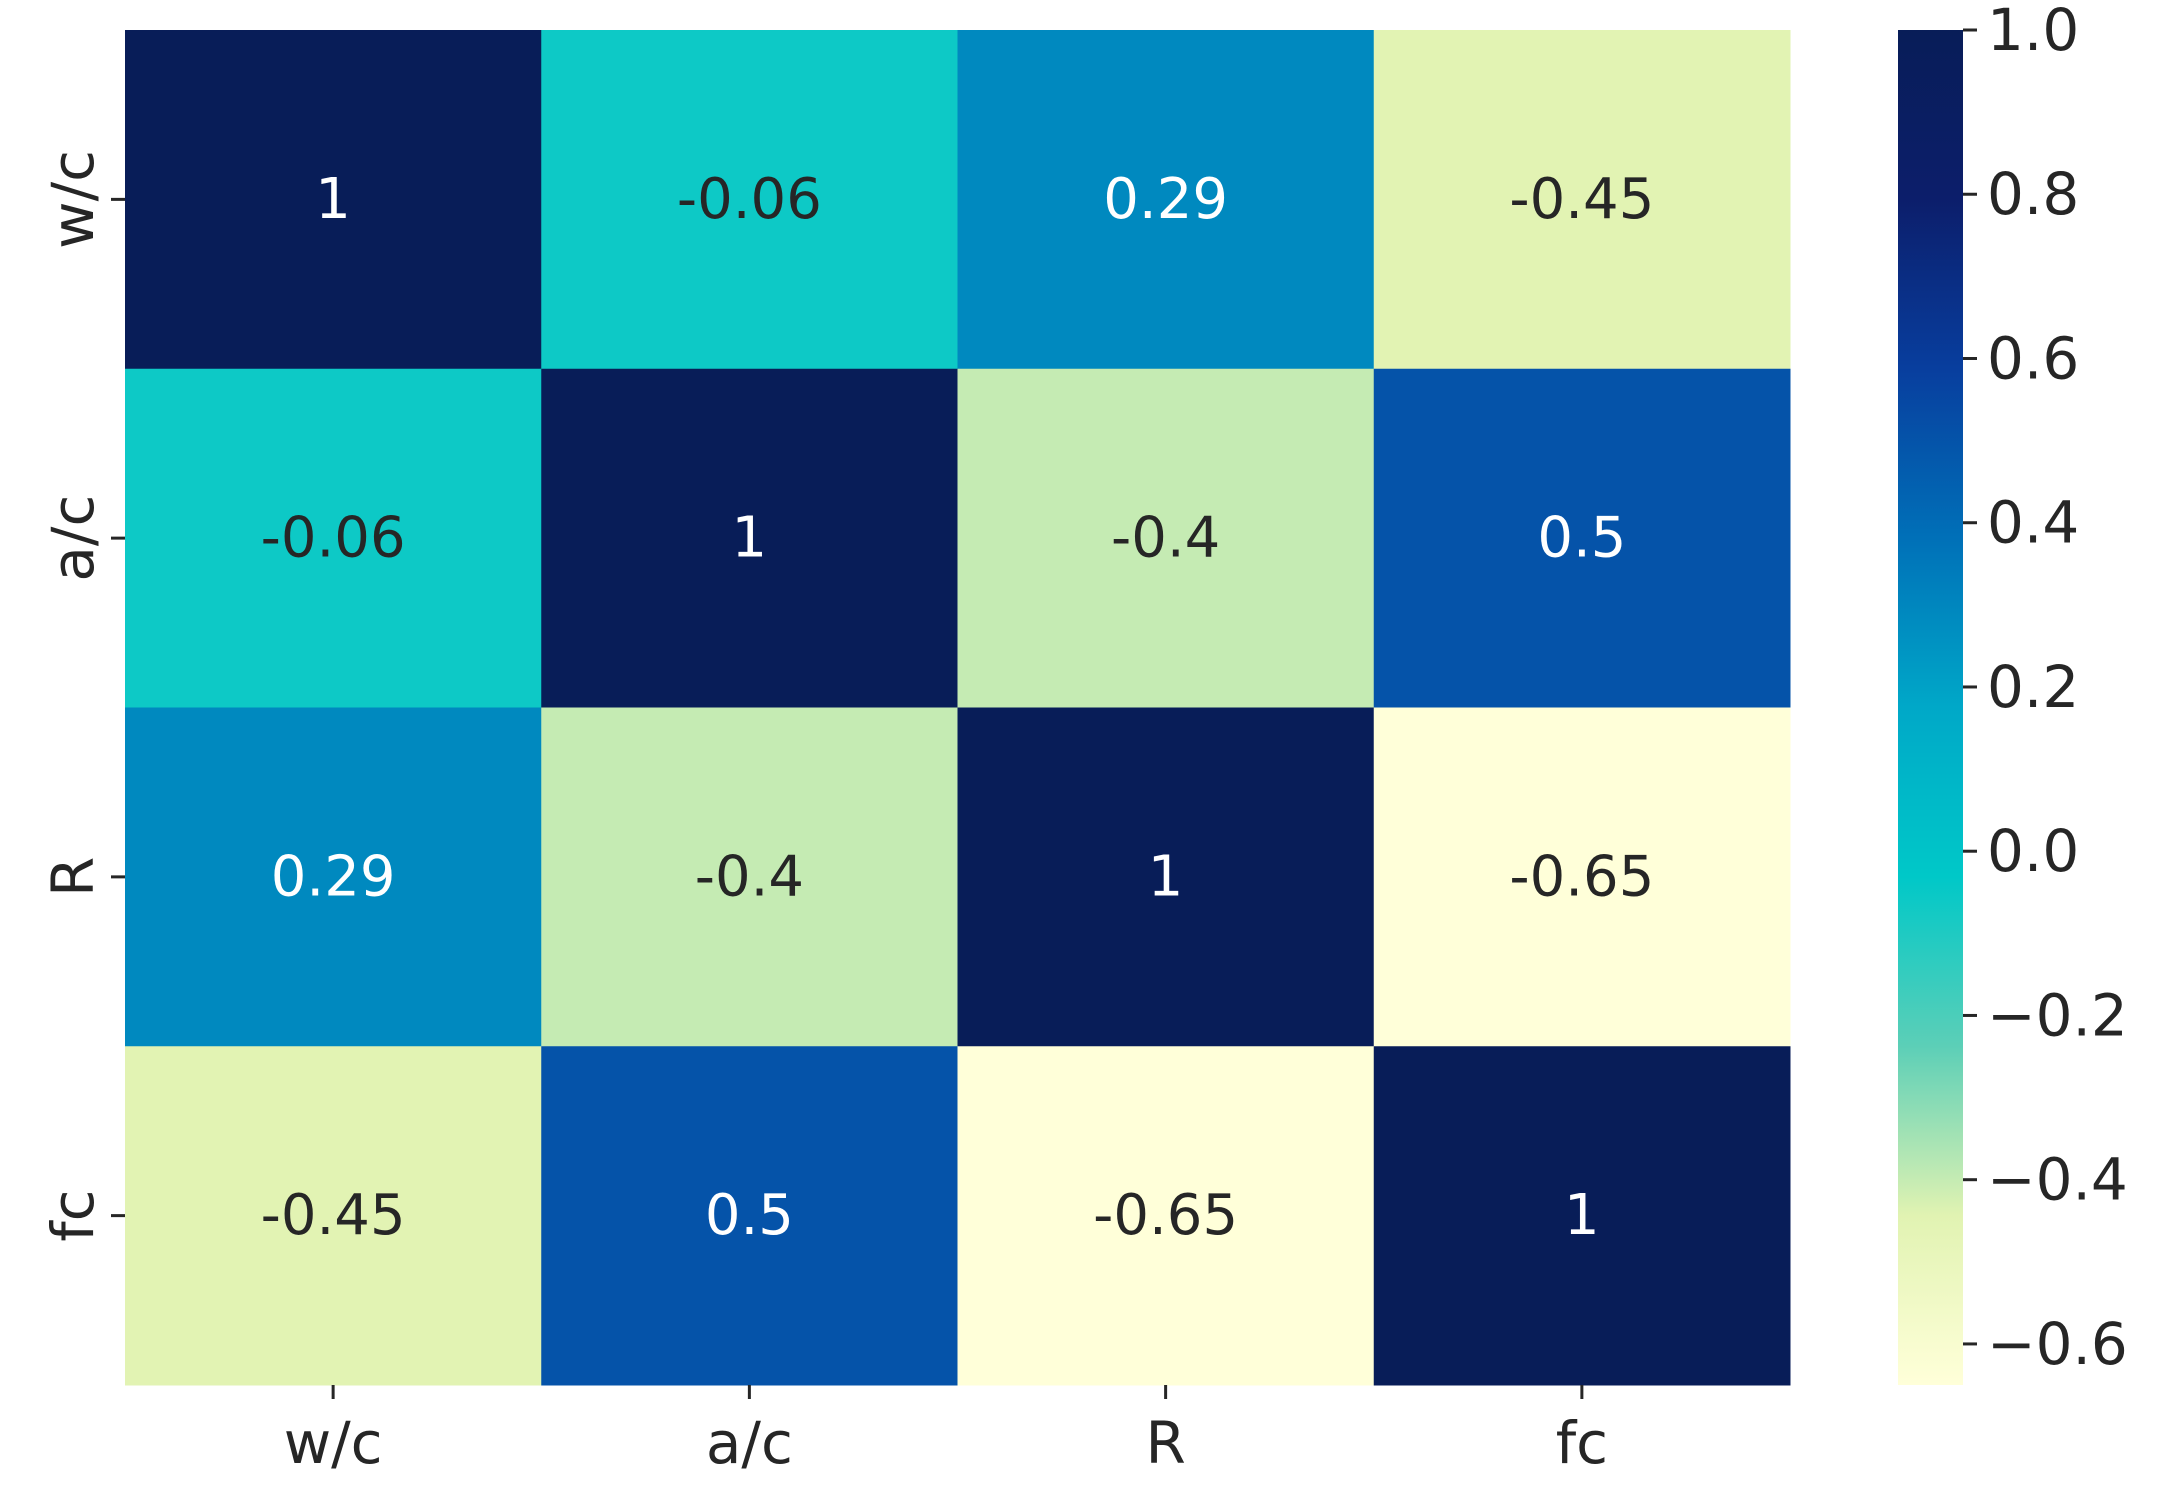  I want to click on colorbar-tick-label: 0.6, so click(2033, 358).